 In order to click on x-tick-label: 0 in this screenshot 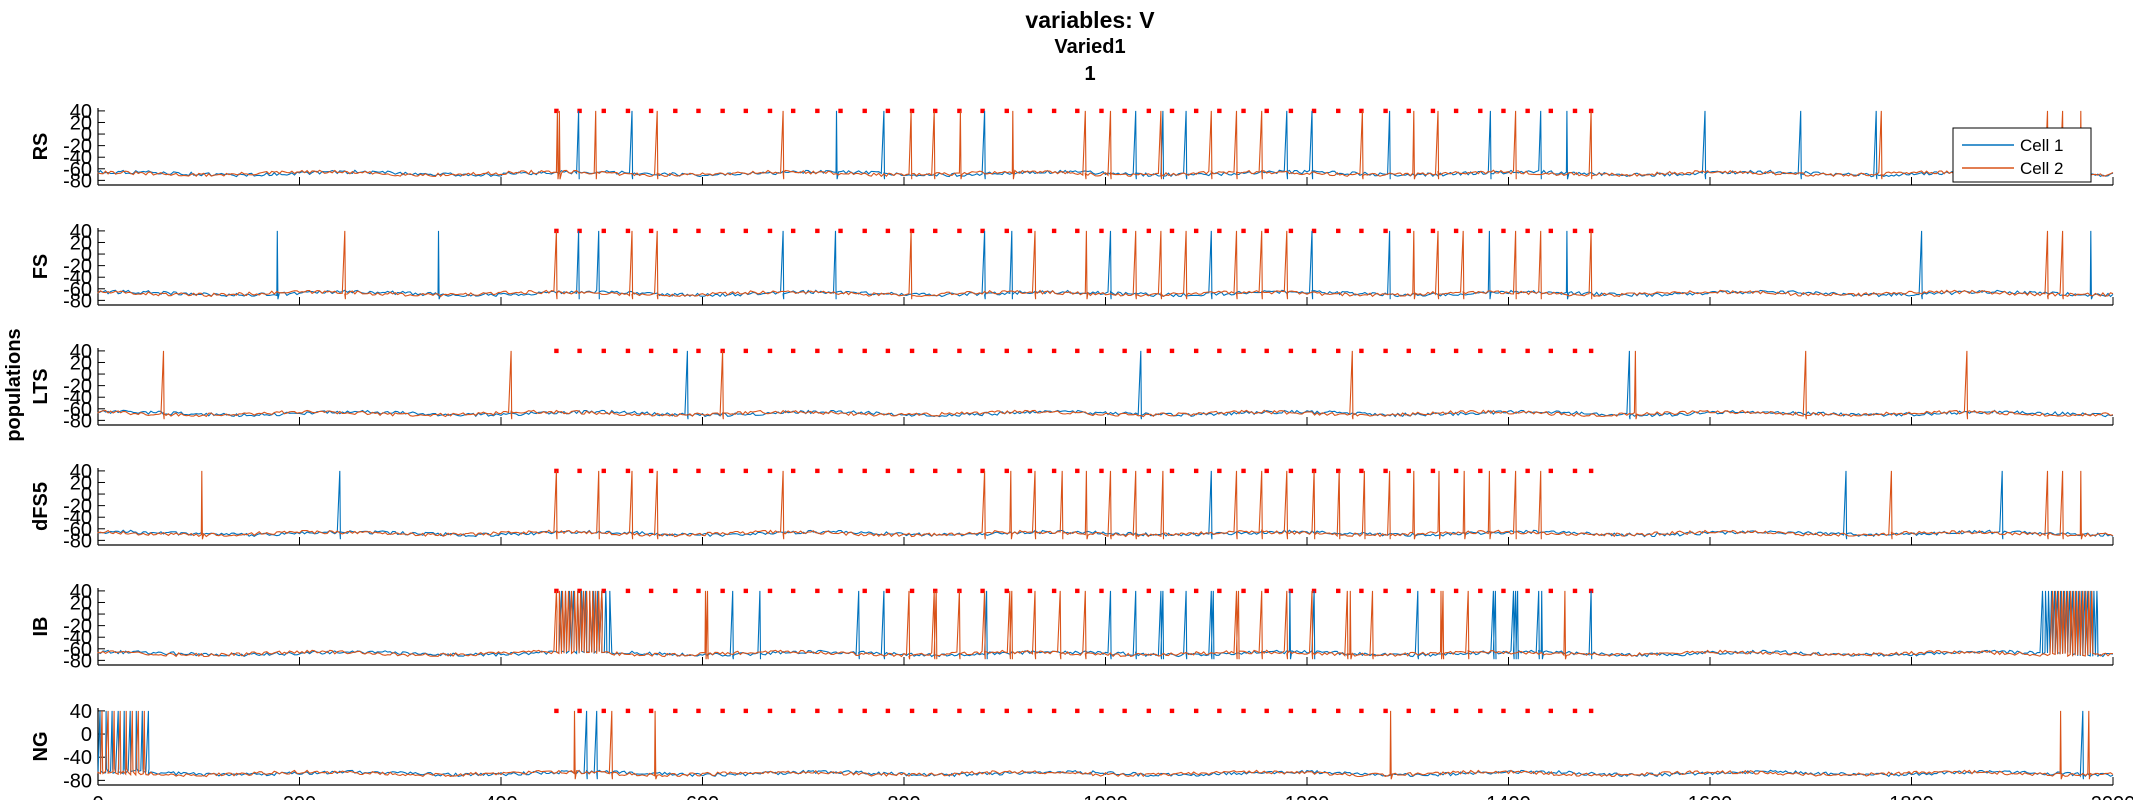, I will do `click(97, 796)`.